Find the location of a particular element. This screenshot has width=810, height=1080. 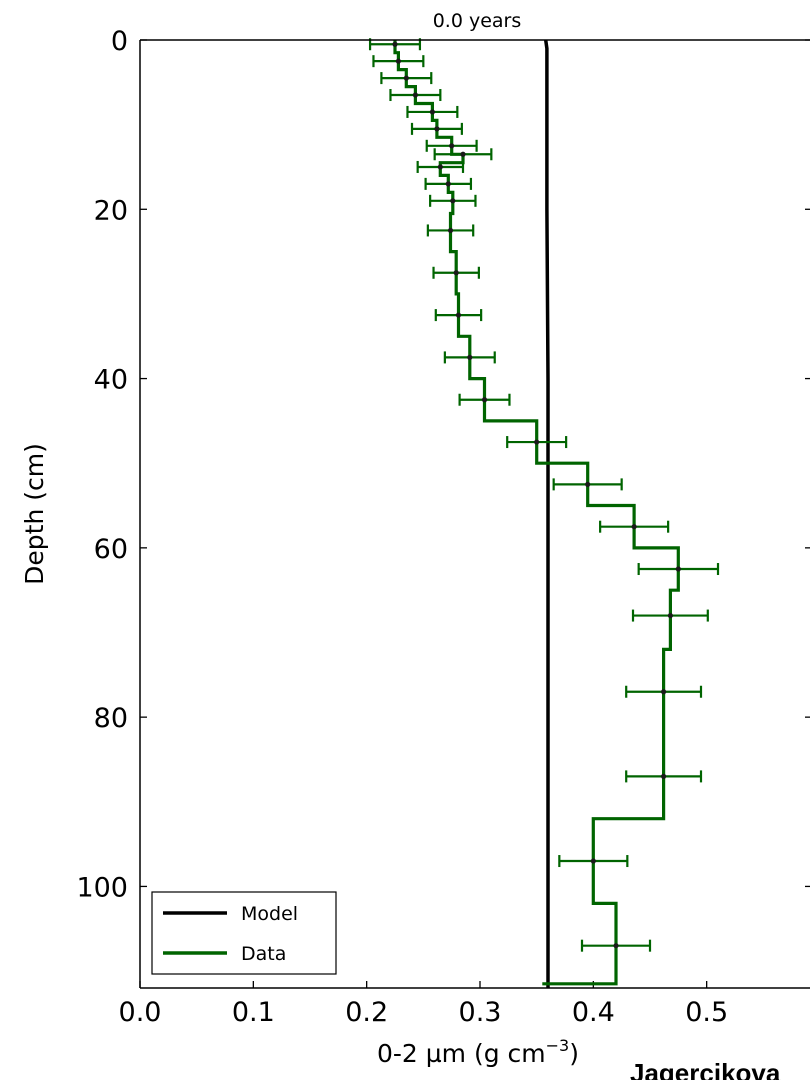

x-axis-title: 0-2 µm (g cm−3) is located at coordinates (478, 1052).